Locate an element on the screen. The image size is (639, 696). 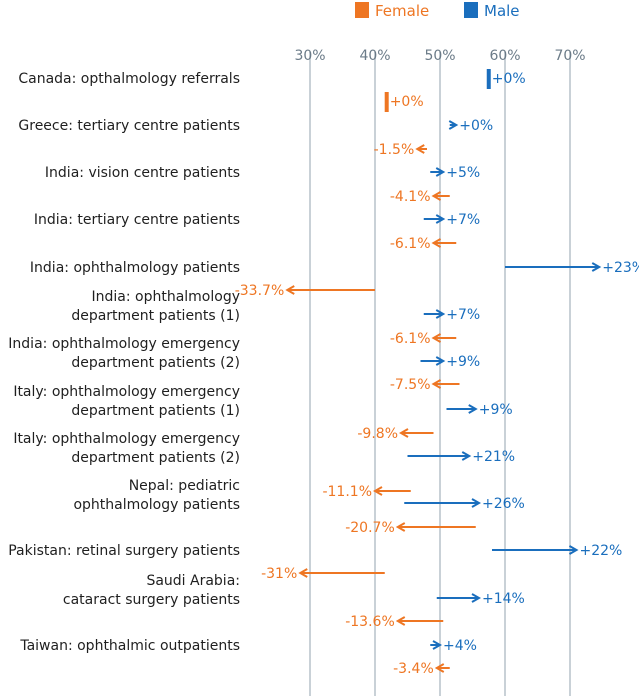
female-change-label: +0% is located at coordinates (407, 102).